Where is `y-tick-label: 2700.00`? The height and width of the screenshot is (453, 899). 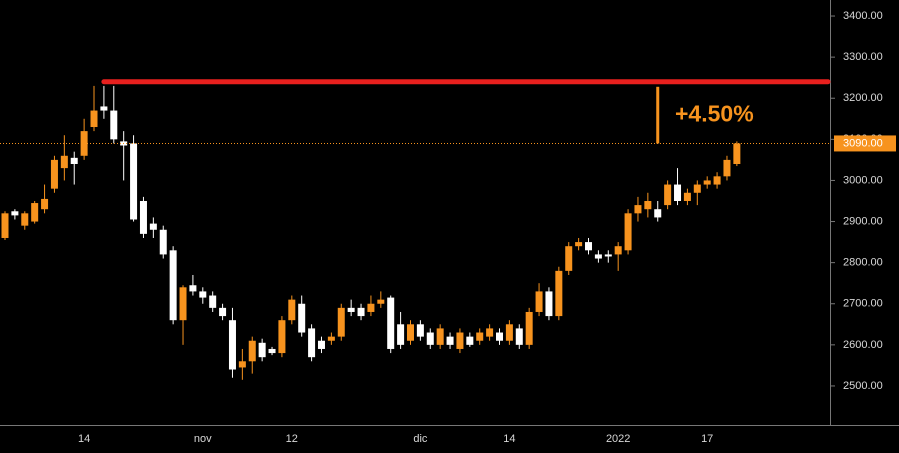 y-tick-label: 2700.00 is located at coordinates (863, 304).